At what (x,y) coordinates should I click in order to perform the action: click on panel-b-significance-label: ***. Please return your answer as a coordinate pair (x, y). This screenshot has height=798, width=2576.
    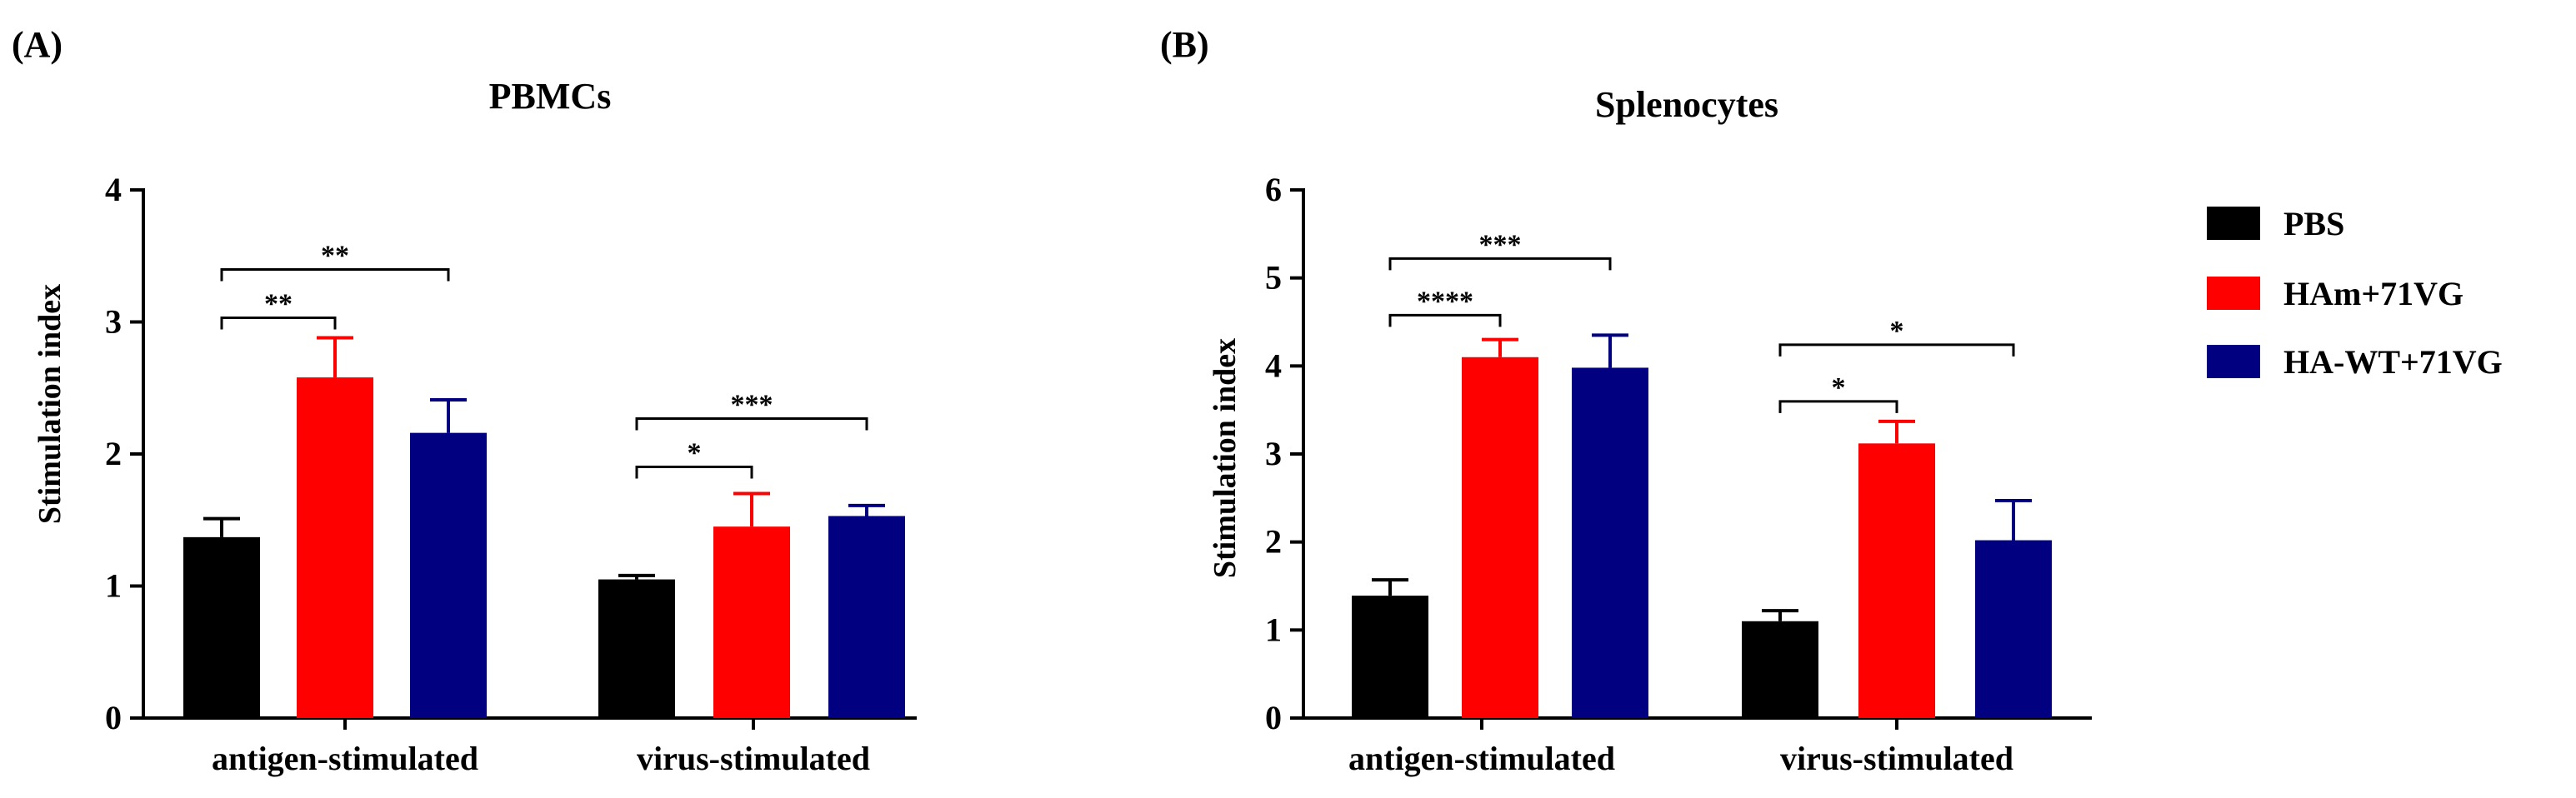
    Looking at the image, I should click on (1501, 244).